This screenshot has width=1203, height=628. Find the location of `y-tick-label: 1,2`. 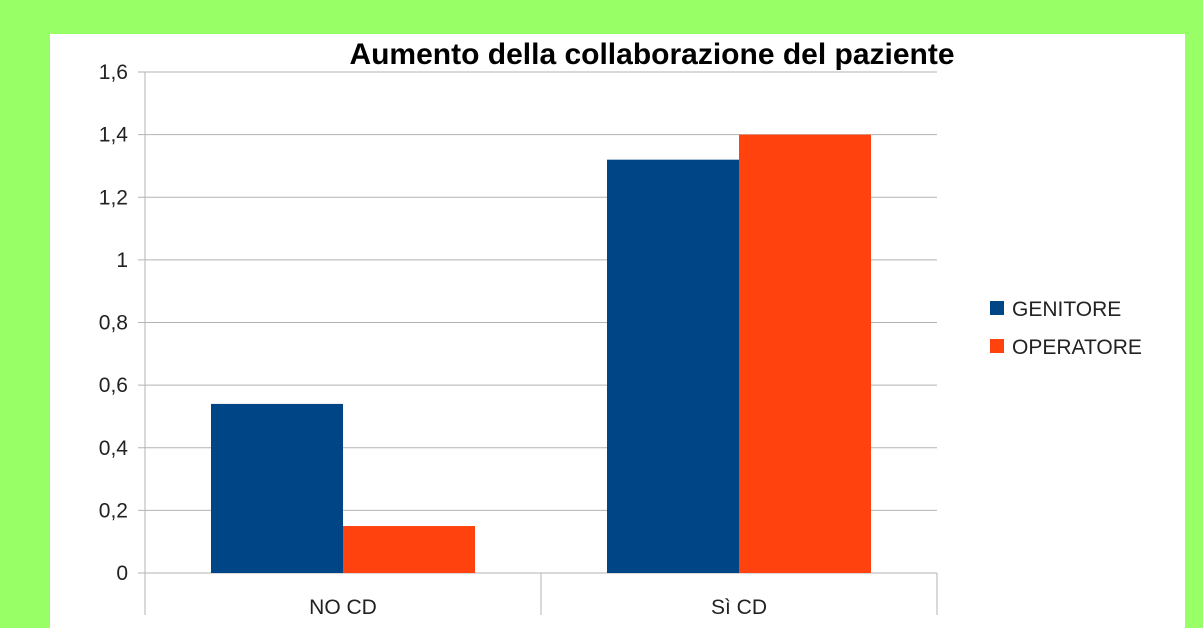

y-tick-label: 1,2 is located at coordinates (113, 197).